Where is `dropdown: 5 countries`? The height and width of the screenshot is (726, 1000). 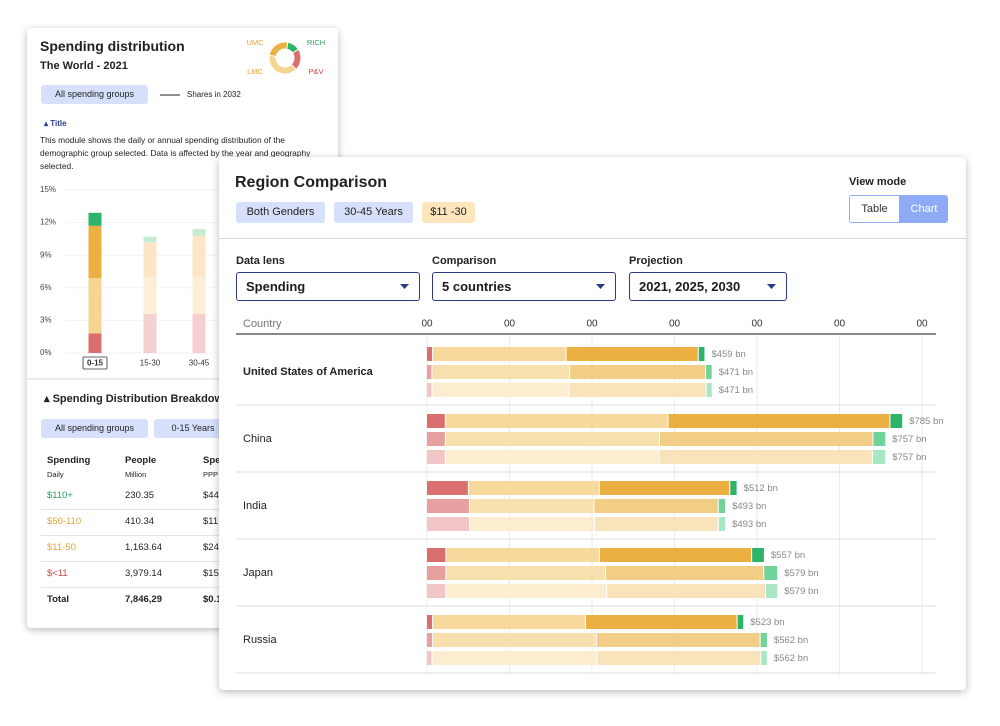 dropdown: 5 countries is located at coordinates (524, 286).